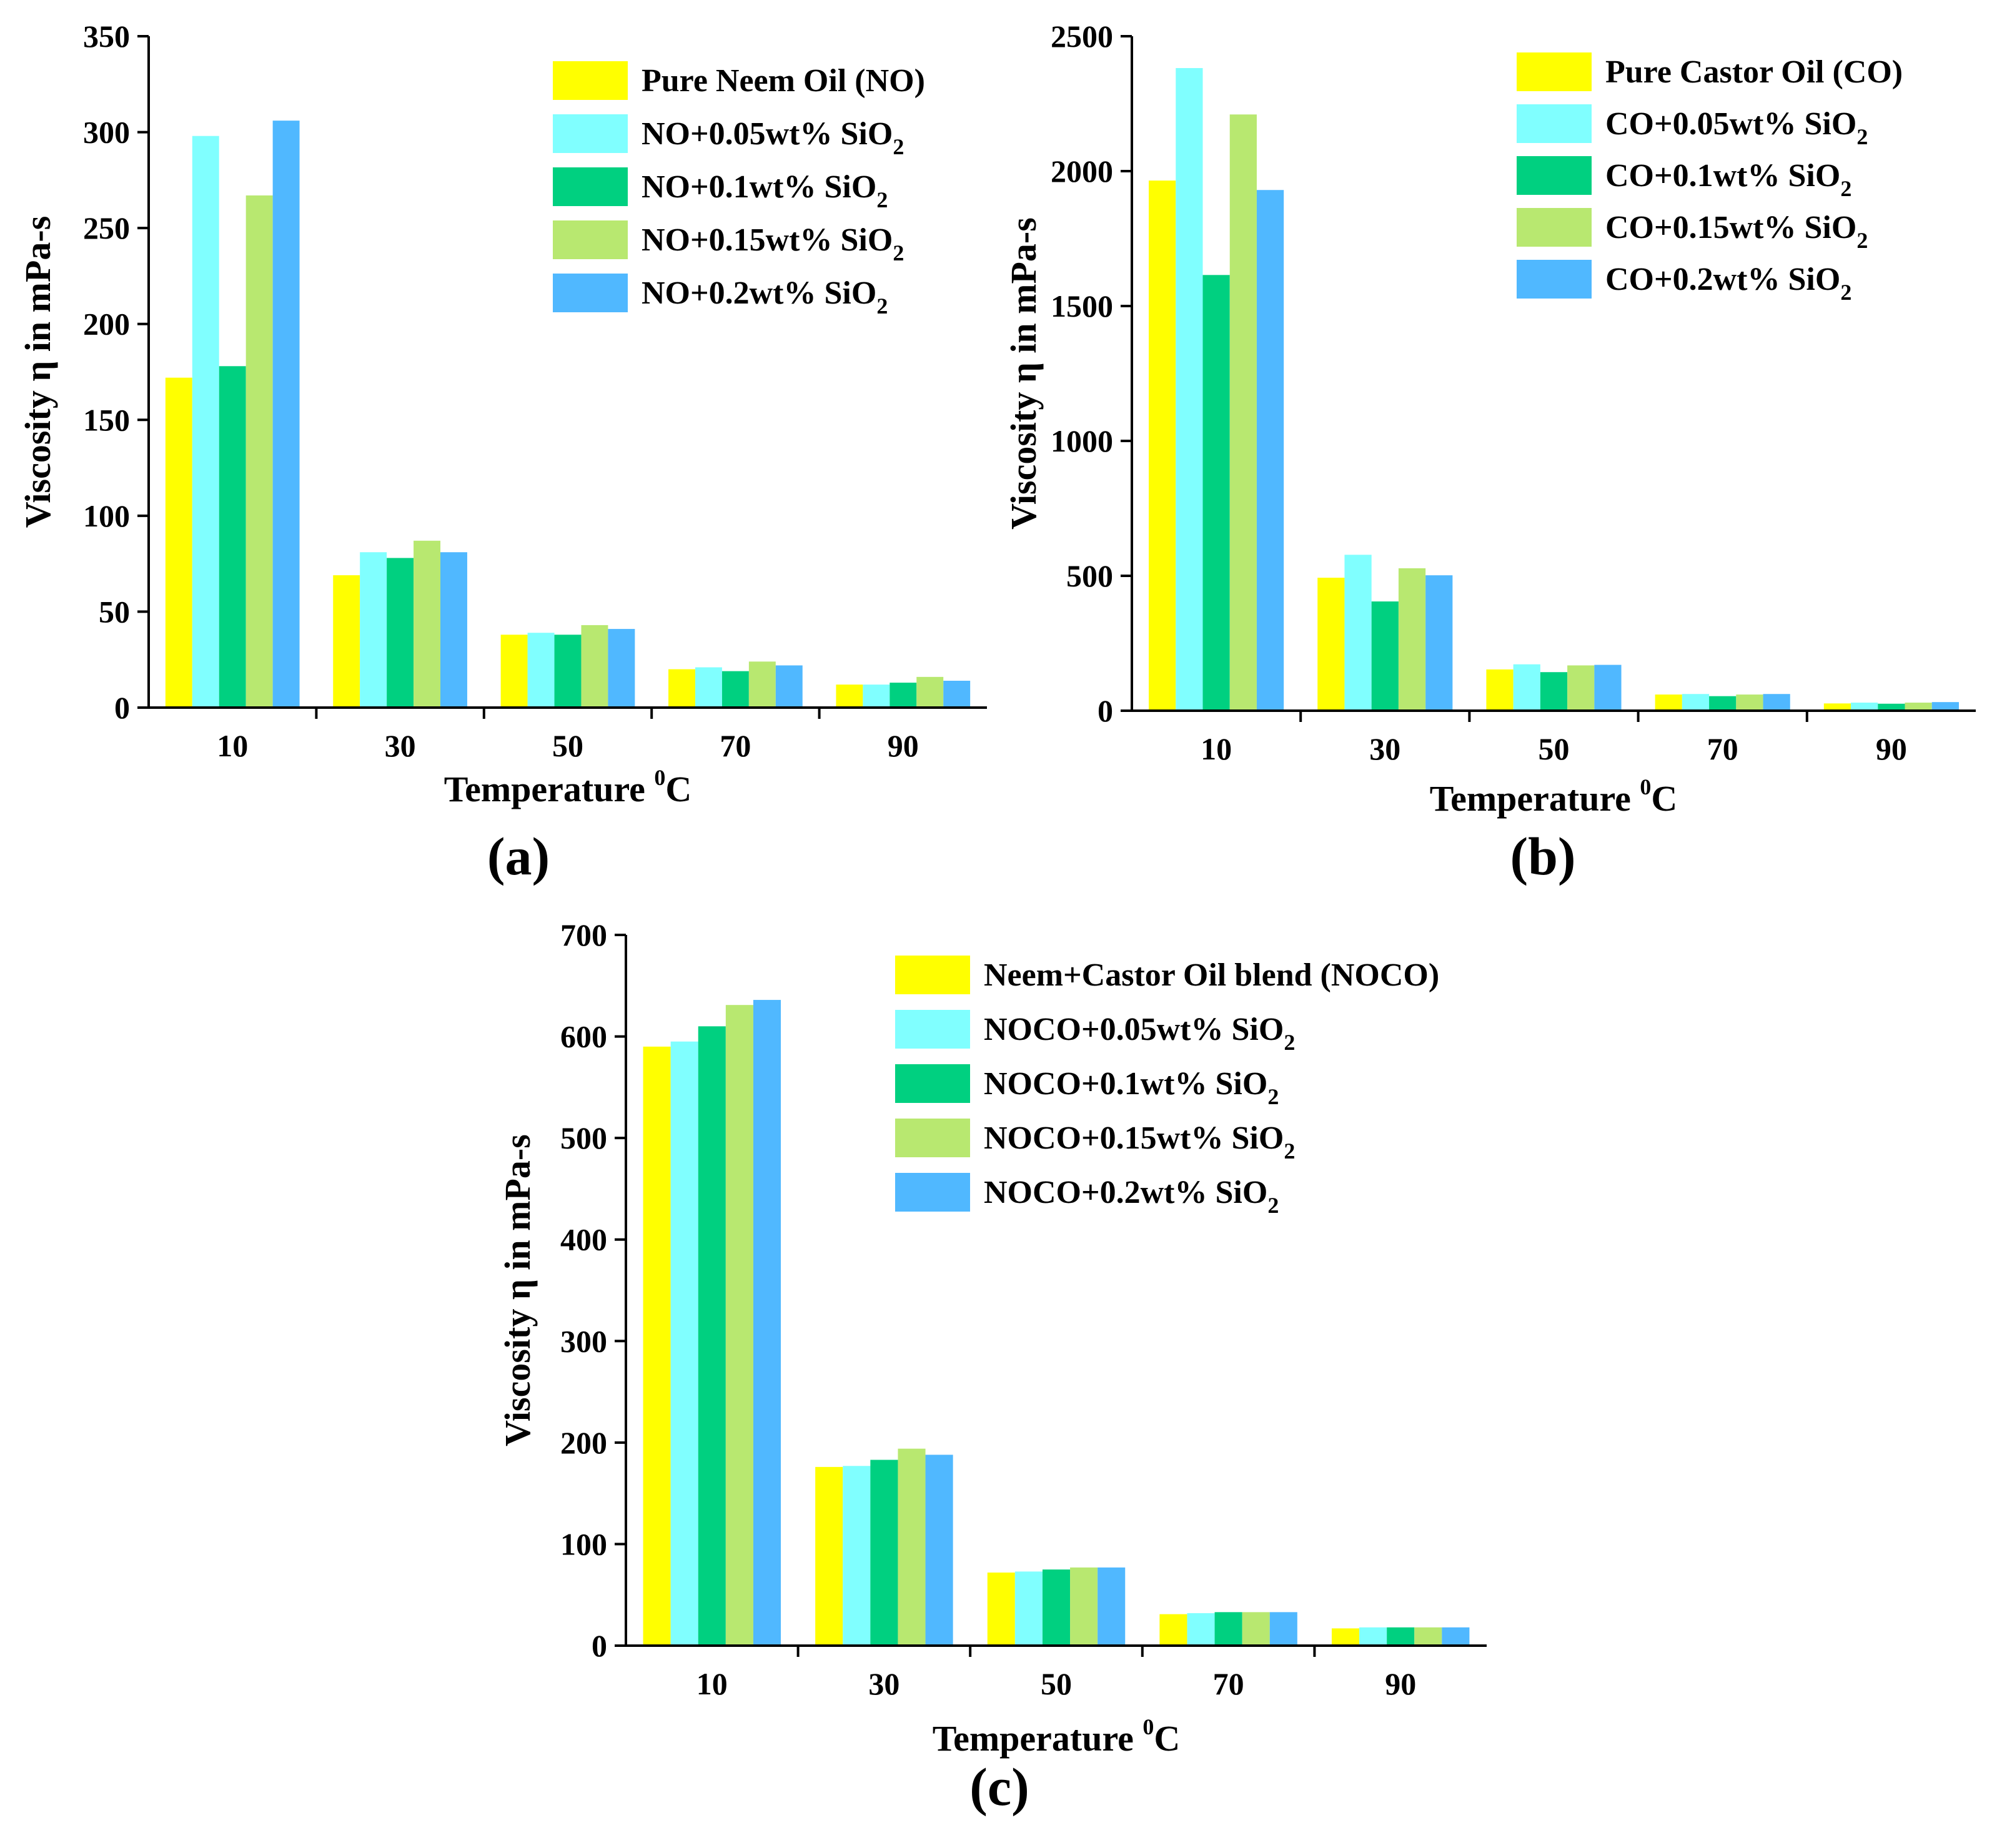 This screenshot has width=2007, height=1848. What do you see at coordinates (1112, 1606) in the screenshot?
I see `bar-3-s5-c3` at bounding box center [1112, 1606].